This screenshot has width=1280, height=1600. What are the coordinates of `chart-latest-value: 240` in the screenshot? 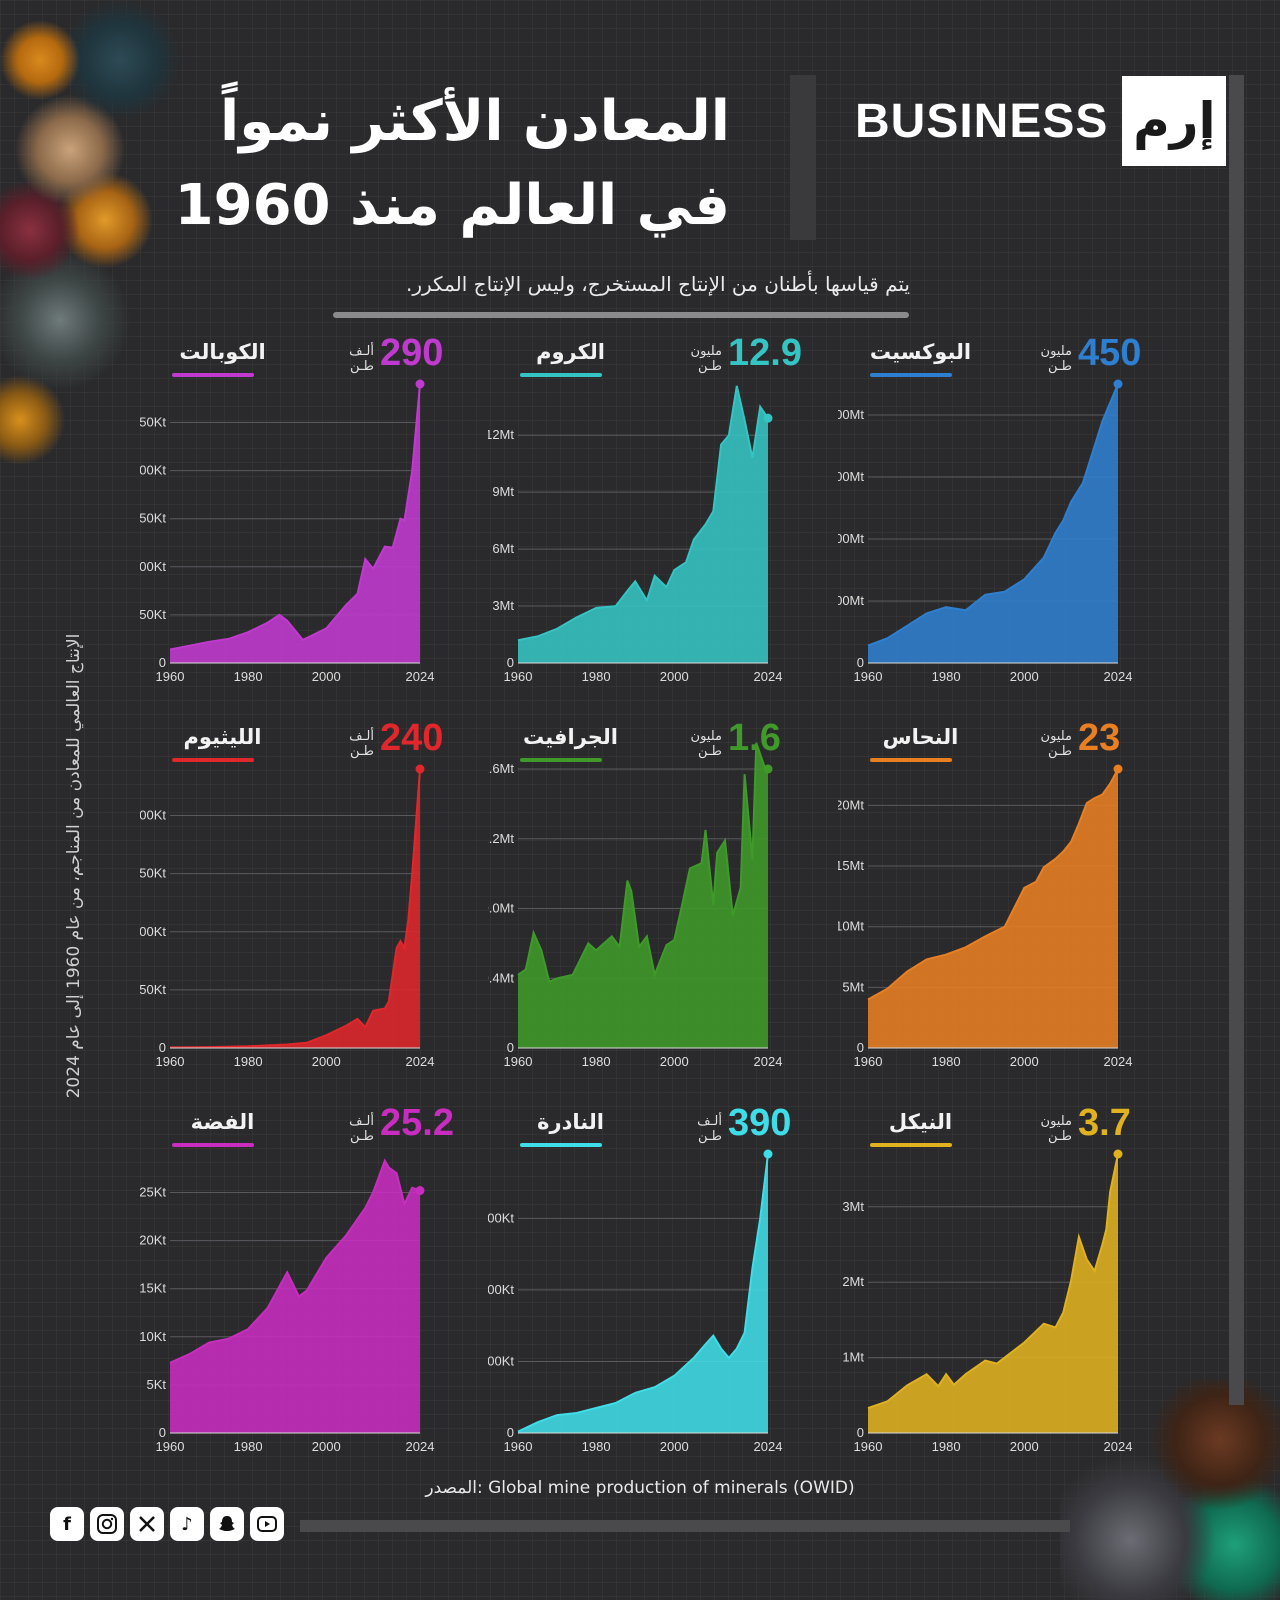 It's located at (412, 738).